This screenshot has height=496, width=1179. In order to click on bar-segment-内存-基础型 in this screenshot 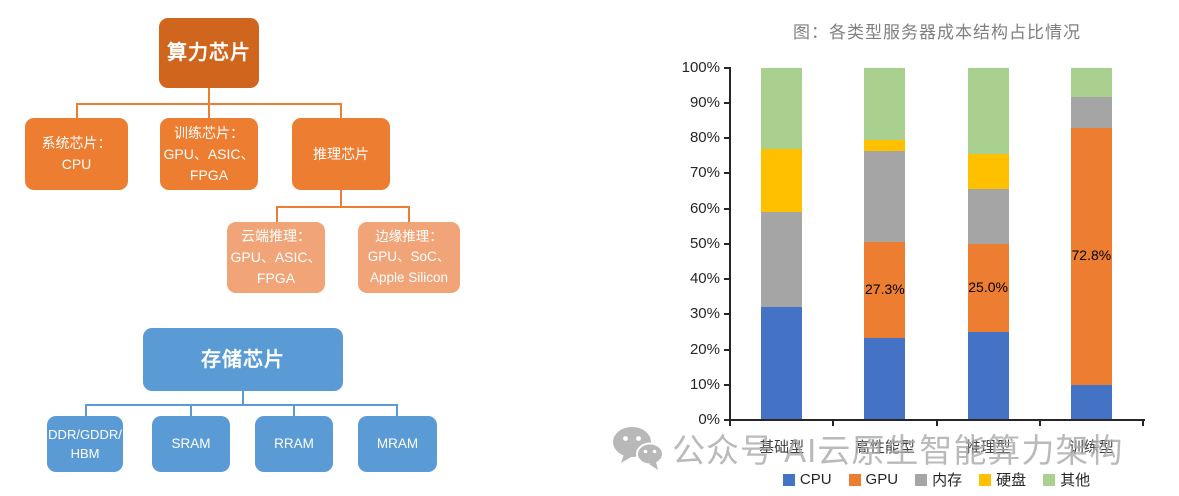, I will do `click(782, 260)`.